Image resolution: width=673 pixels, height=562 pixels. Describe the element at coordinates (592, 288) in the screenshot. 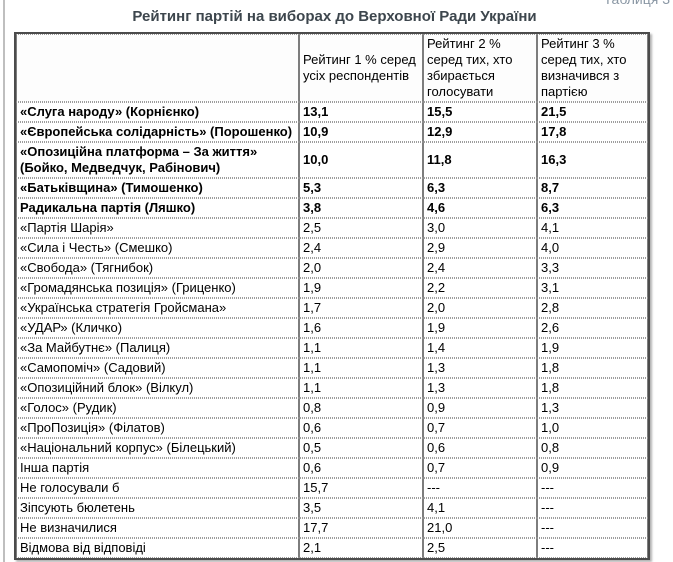

I see `rating-cell: 3,1` at that location.